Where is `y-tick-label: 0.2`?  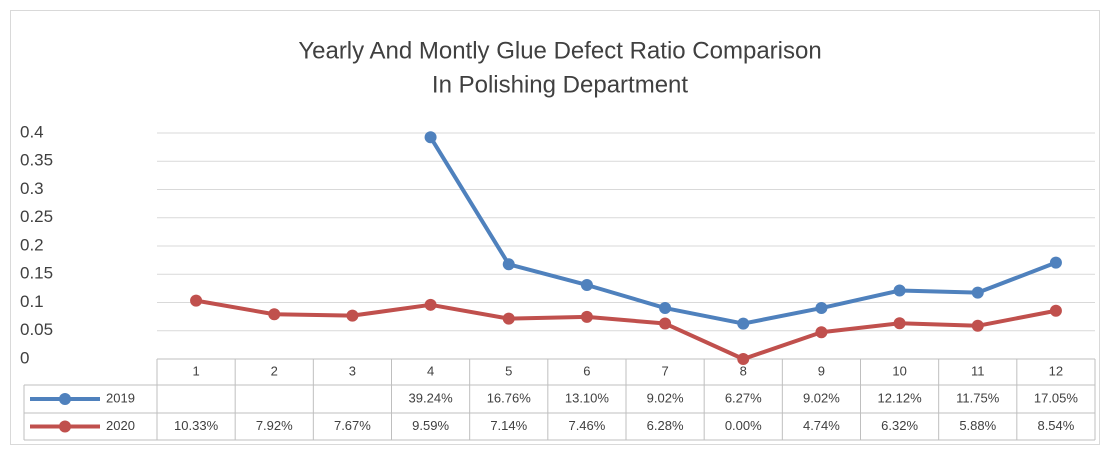
y-tick-label: 0.2 is located at coordinates (32, 244).